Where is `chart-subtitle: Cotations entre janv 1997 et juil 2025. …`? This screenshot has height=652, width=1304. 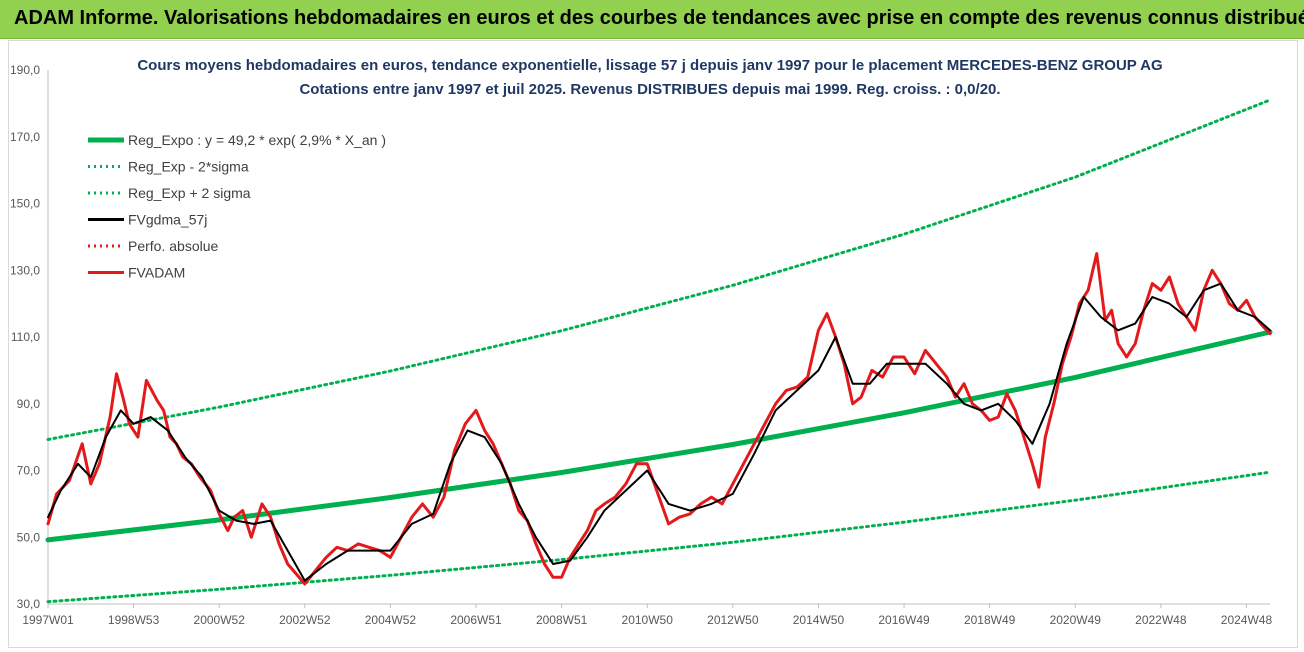
chart-subtitle: Cotations entre janv 1997 et juil 2025. … is located at coordinates (649, 89).